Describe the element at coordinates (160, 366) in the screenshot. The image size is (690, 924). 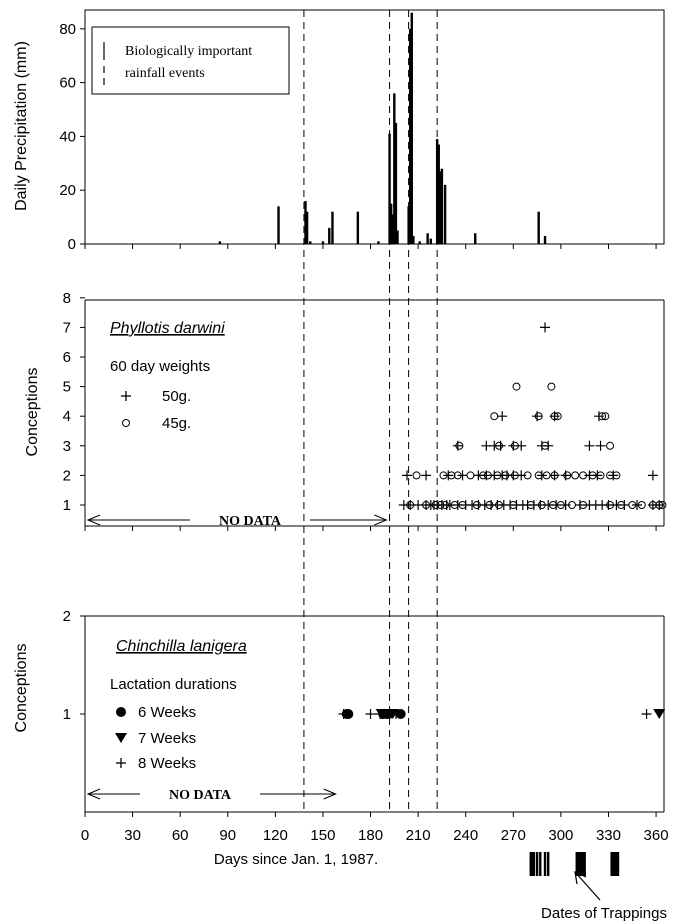
I see `phyllotis-legend-title: 60 day weights` at that location.